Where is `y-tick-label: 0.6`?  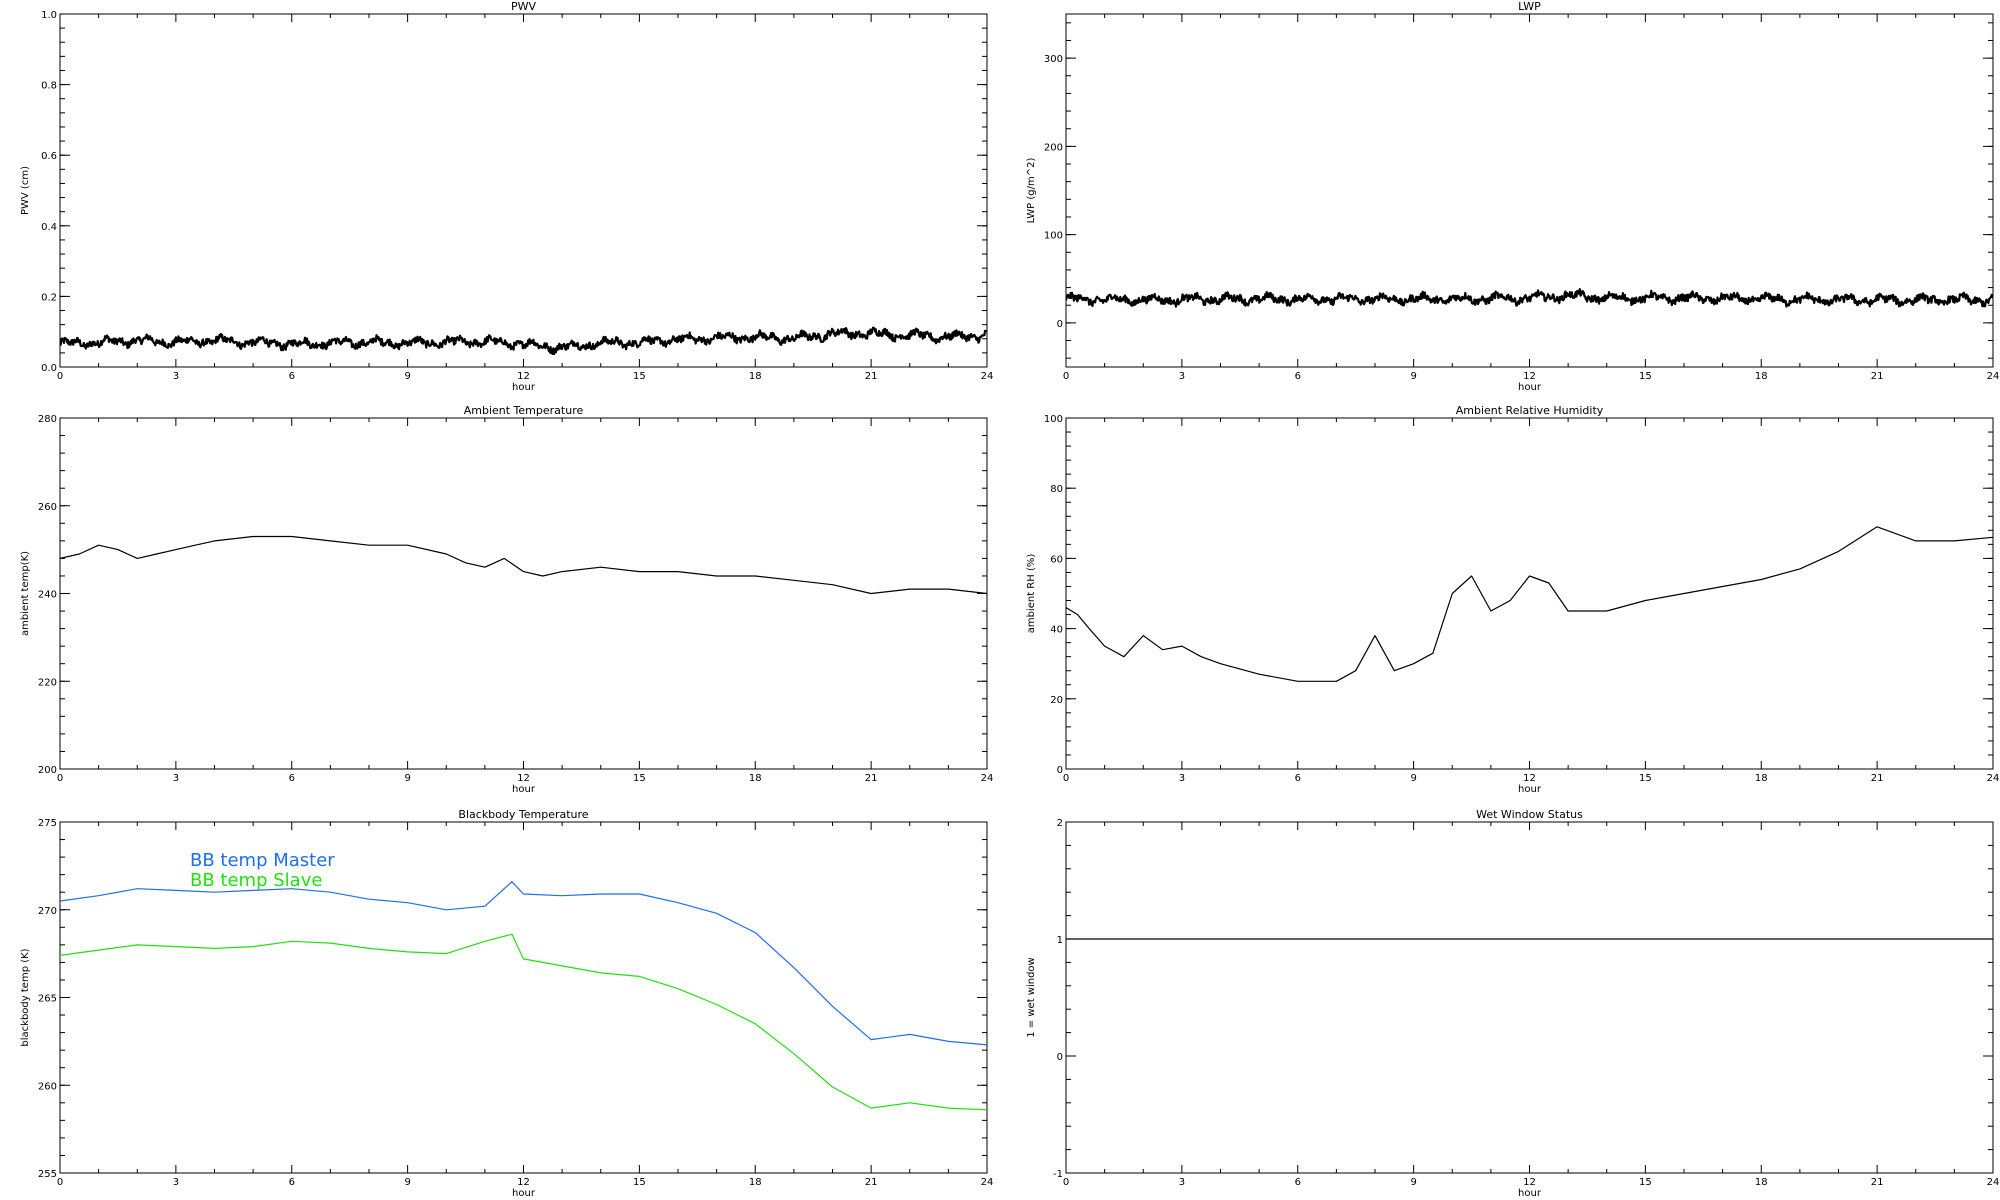
y-tick-label: 0.6 is located at coordinates (49, 156).